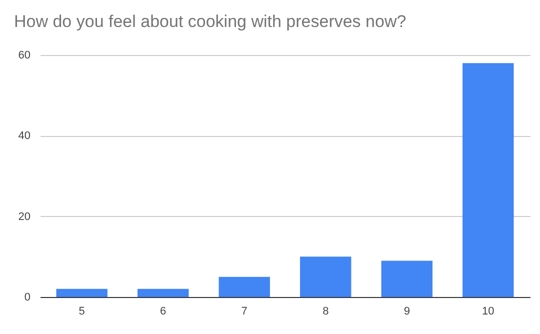  I want to click on y-tick-label: 20, so click(24, 216).